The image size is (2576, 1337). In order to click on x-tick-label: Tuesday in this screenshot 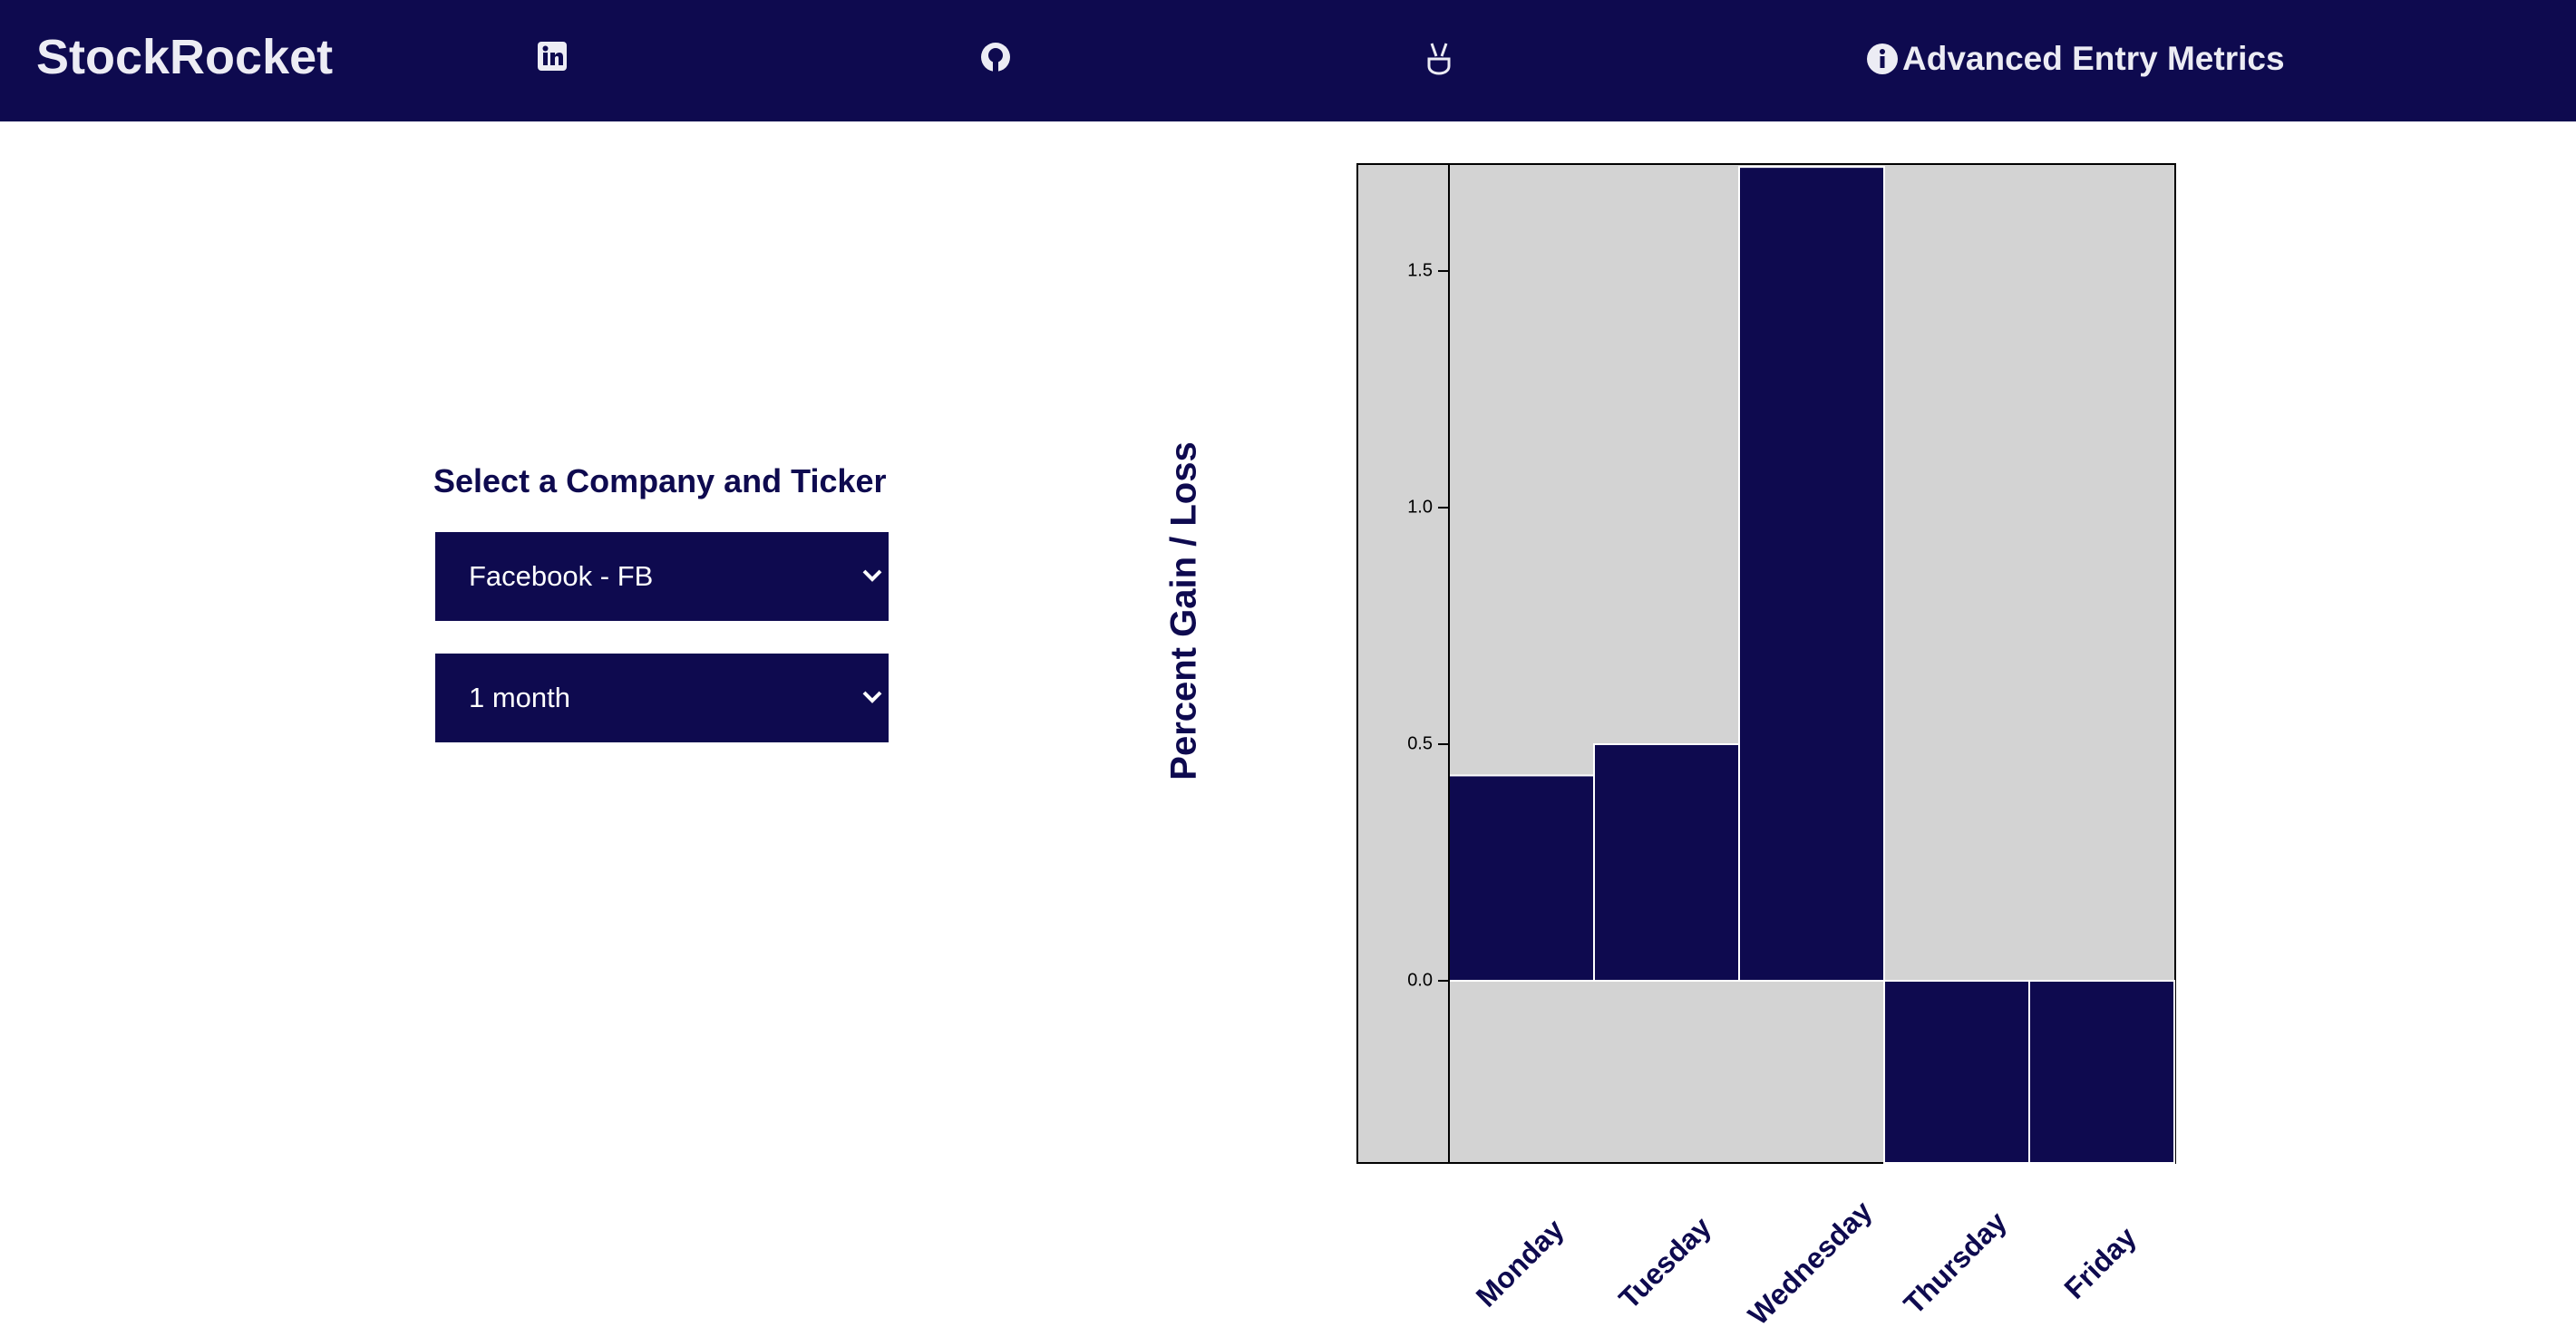, I will do `click(1664, 1262)`.